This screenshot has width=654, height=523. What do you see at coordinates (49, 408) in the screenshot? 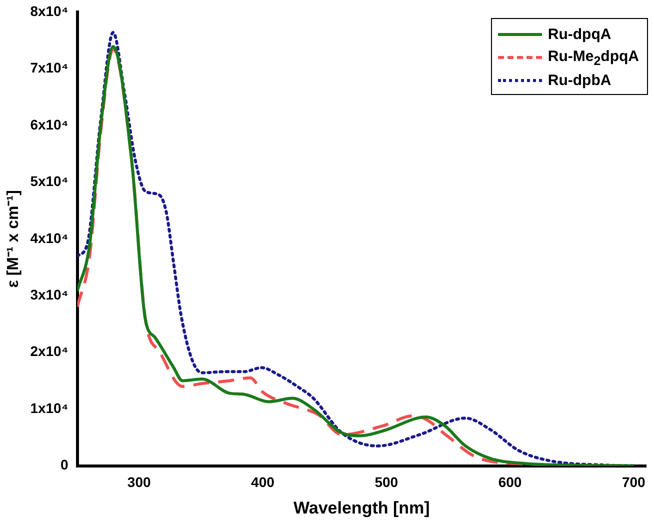
I see `y-tick-label: 1x10⁴` at bounding box center [49, 408].